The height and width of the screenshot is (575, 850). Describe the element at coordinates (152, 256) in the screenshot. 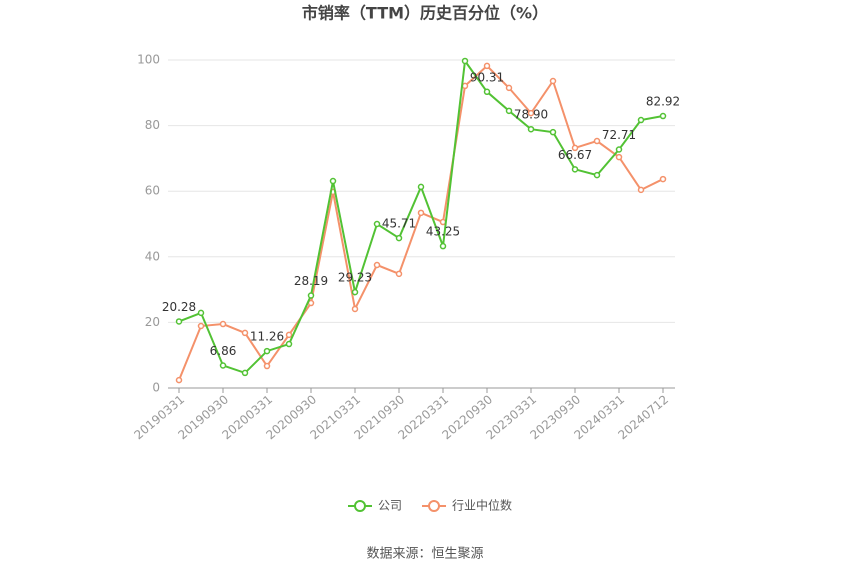

I see `y-tick-label: 40` at that location.